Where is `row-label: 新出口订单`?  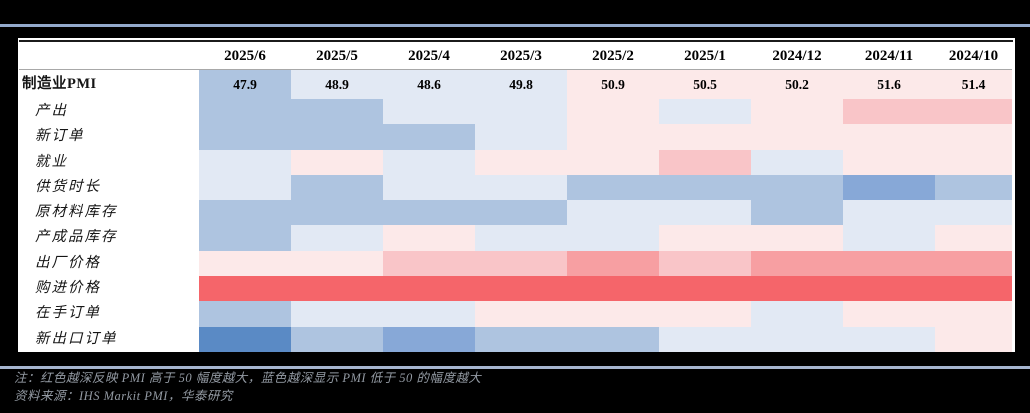 row-label: 新出口订单 is located at coordinates (76, 338).